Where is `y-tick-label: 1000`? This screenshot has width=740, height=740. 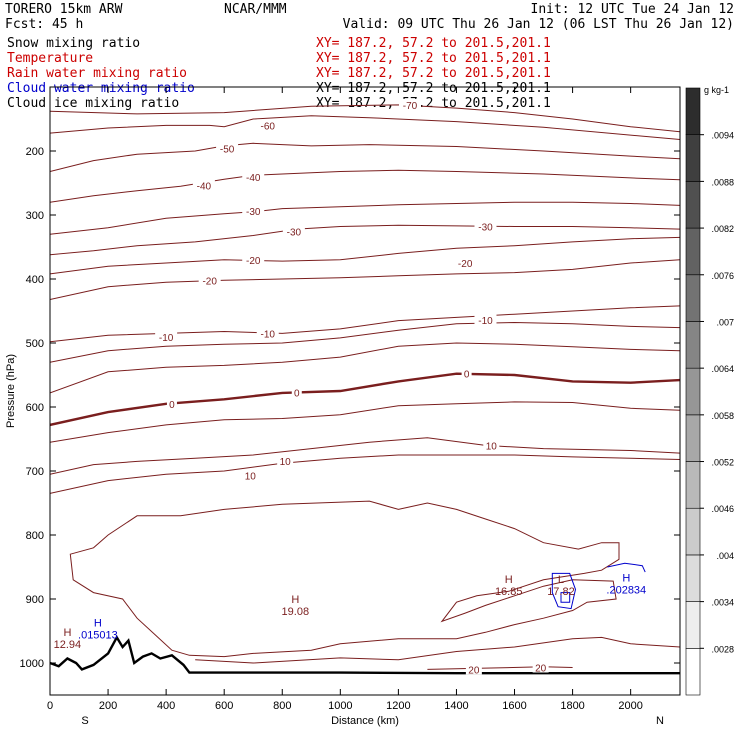
y-tick-label: 1000 is located at coordinates (32, 664).